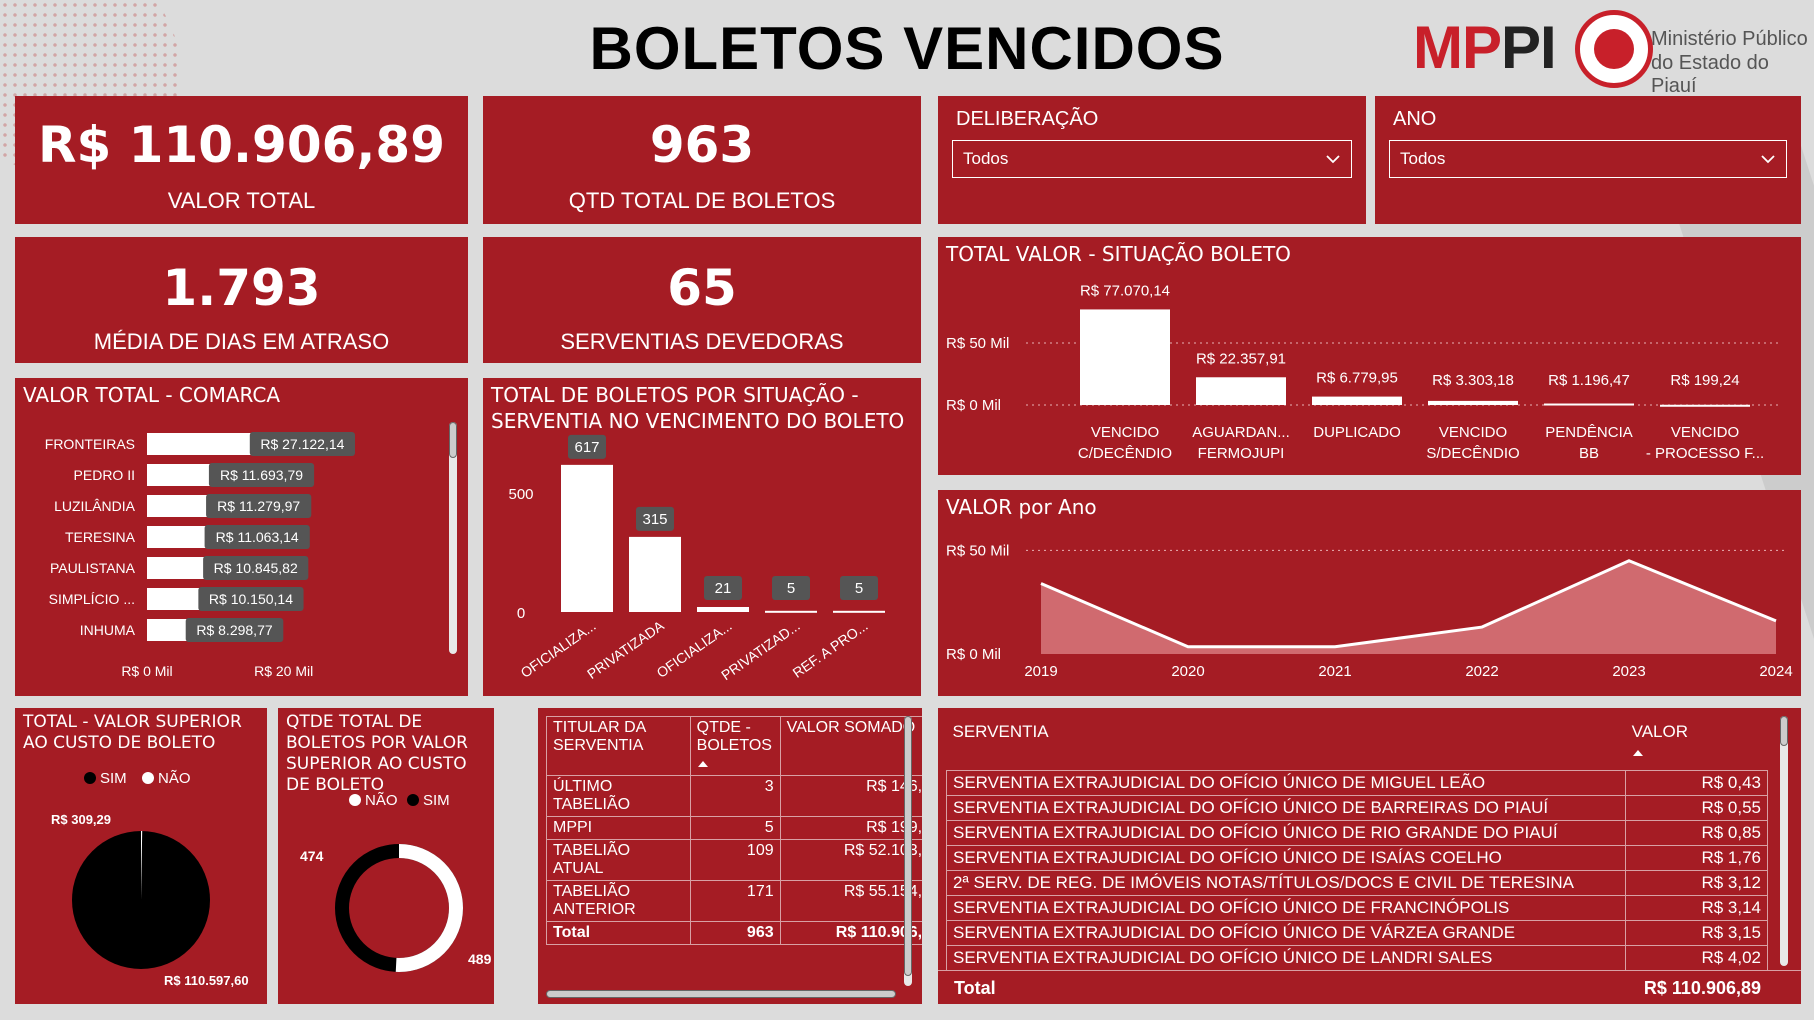  What do you see at coordinates (618, 746) in the screenshot?
I see `column-header: TITULAR DA SERVENTIA` at bounding box center [618, 746].